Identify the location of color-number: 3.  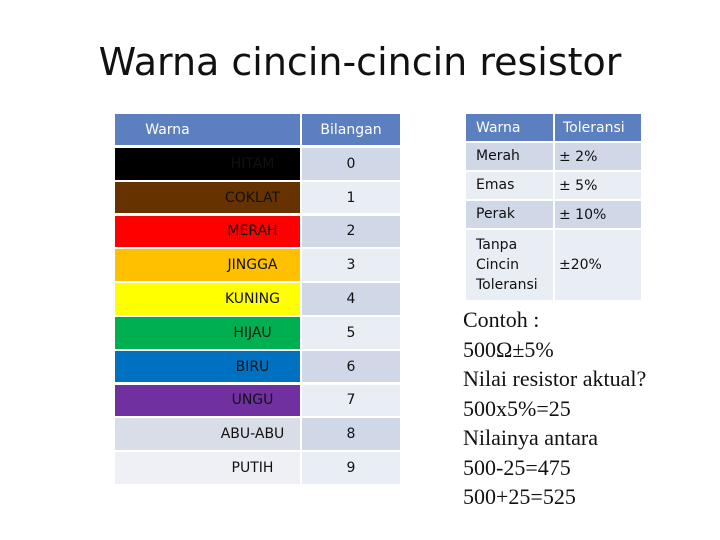
(351, 265).